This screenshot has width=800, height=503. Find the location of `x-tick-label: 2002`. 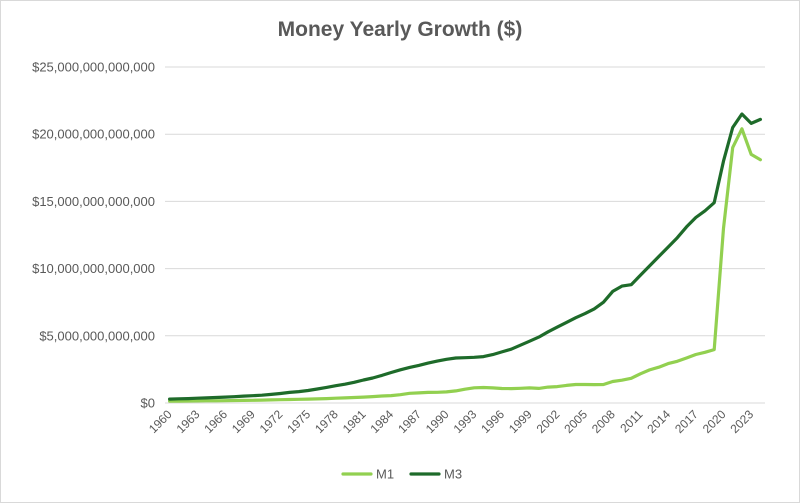

x-tick-label: 2002 is located at coordinates (548, 421).